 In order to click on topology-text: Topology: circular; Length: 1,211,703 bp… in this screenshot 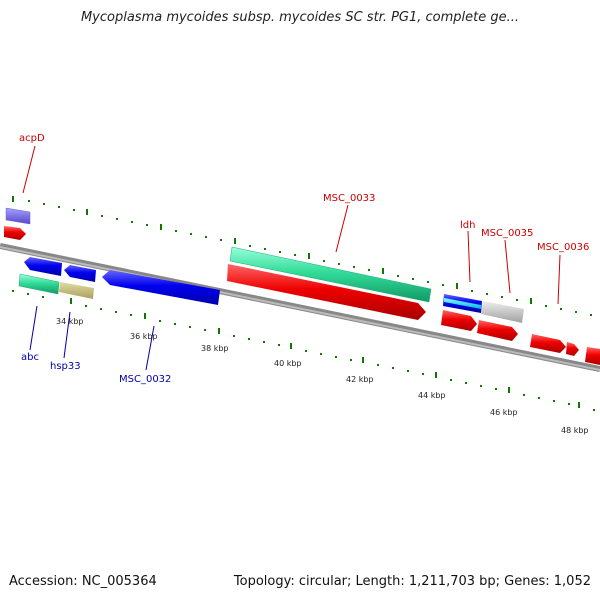, I will do `click(412, 581)`.